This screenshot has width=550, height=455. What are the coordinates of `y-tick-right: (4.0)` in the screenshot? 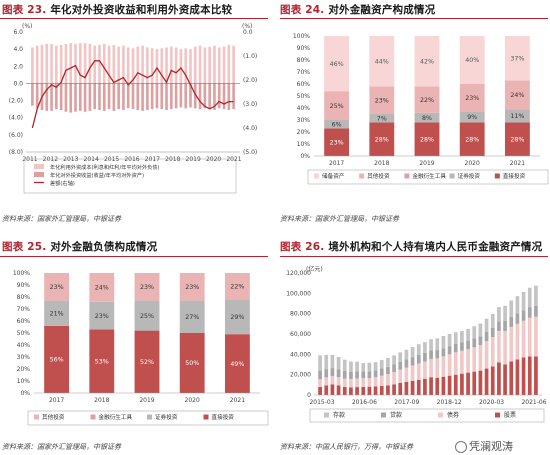 It's located at (250, 128).